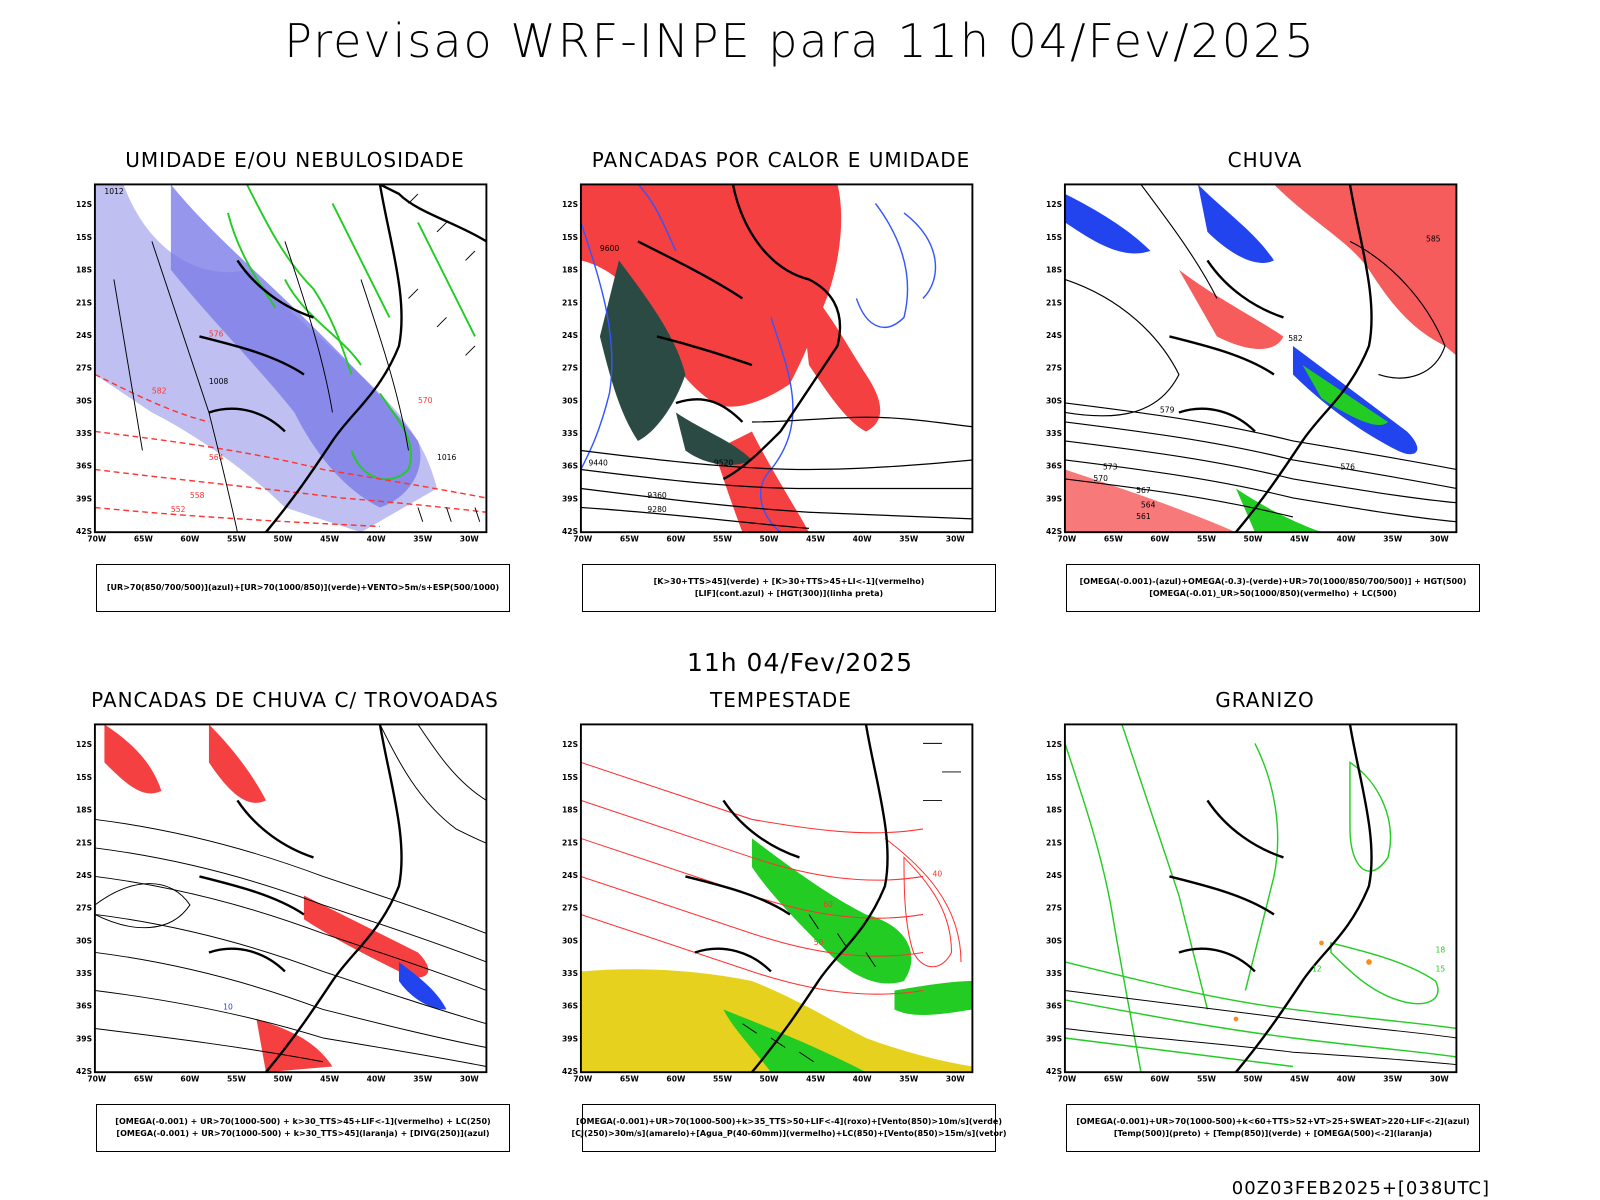 The width and height of the screenshot is (1600, 1200). What do you see at coordinates (1054, 1071) in the screenshot?
I see `lat-label: 42S` at bounding box center [1054, 1071].